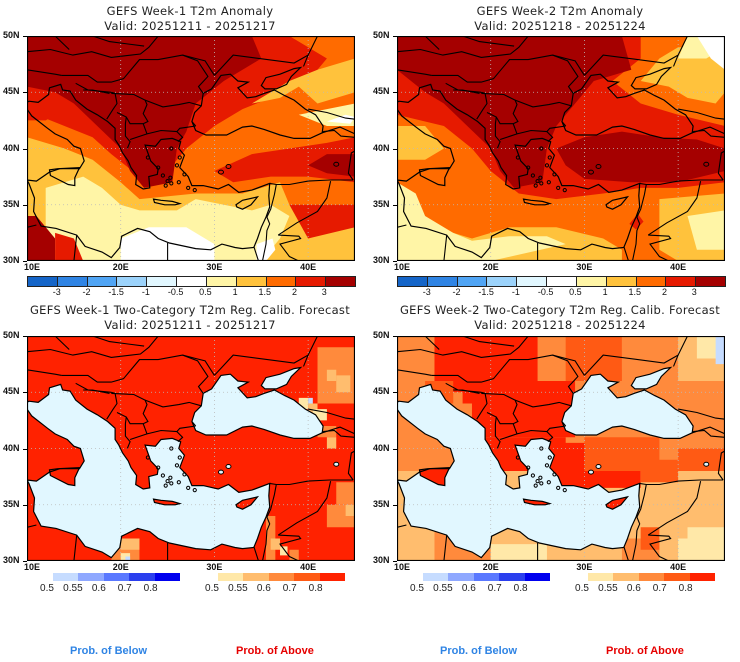 Image resolution: width=740 pixels, height=662 pixels. Describe the element at coordinates (212, 588) in the screenshot. I see `prob-colorbar-tick-label: 0.5` at that location.